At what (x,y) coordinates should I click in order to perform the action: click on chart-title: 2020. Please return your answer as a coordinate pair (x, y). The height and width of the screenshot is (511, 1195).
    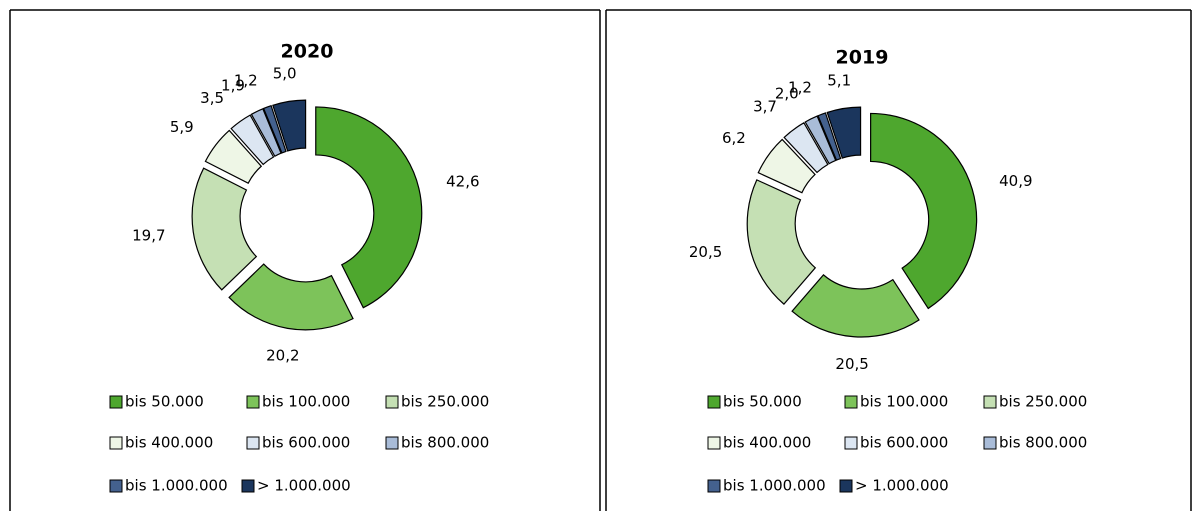
    Looking at the image, I should click on (307, 52).